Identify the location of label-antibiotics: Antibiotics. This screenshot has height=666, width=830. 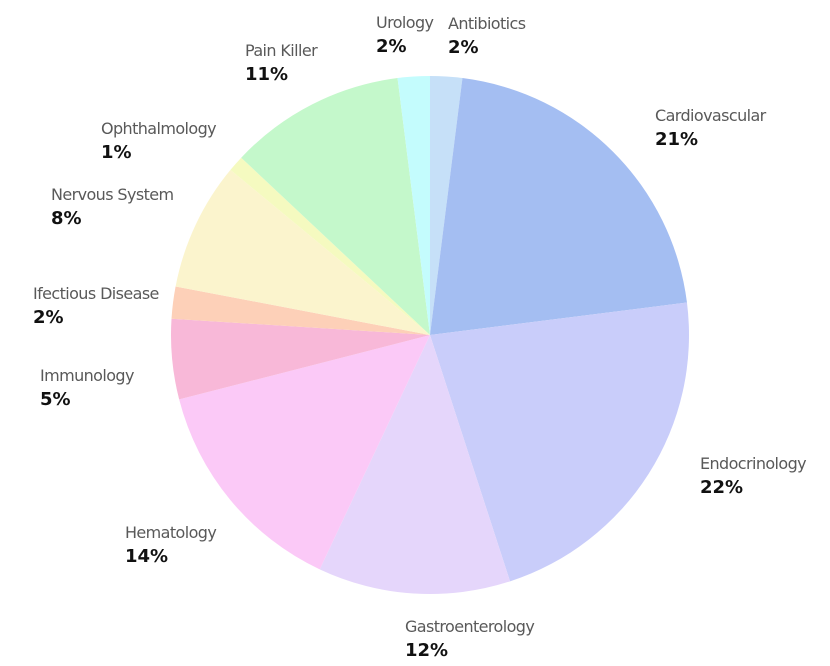
(487, 23).